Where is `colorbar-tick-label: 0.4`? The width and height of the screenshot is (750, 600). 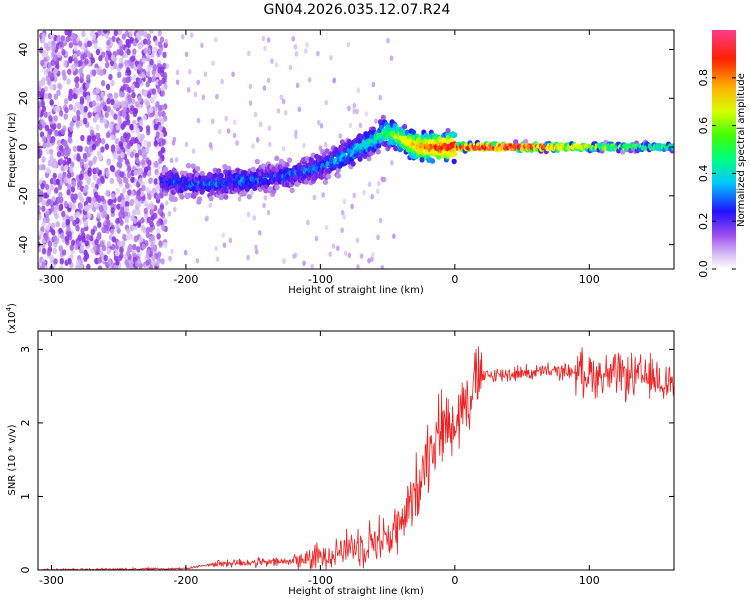 colorbar-tick-label: 0.4 is located at coordinates (703, 174).